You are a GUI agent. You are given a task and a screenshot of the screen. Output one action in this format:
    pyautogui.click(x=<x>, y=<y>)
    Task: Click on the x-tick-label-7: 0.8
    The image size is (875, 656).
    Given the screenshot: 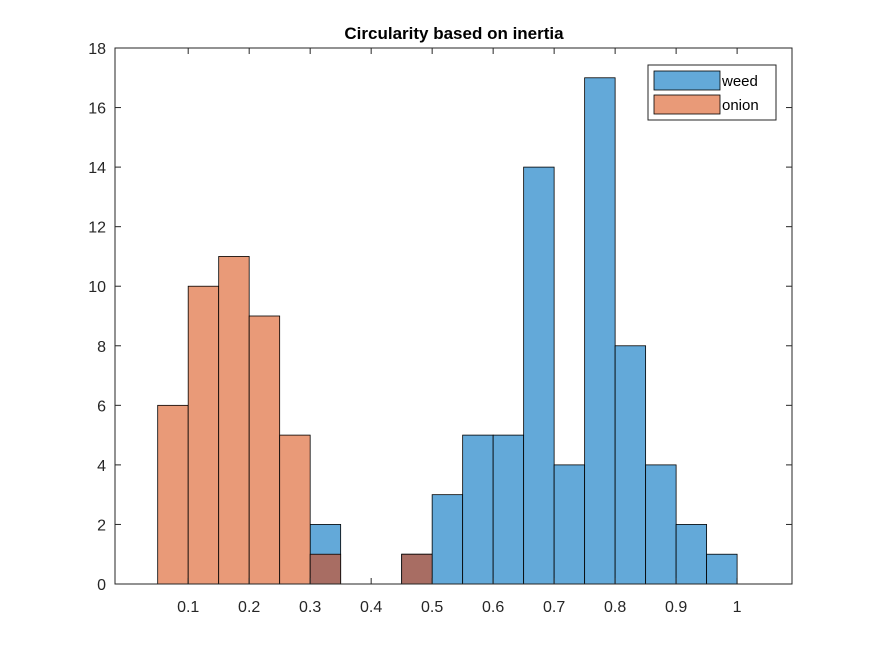 What is the action you would take?
    pyautogui.click(x=615, y=607)
    